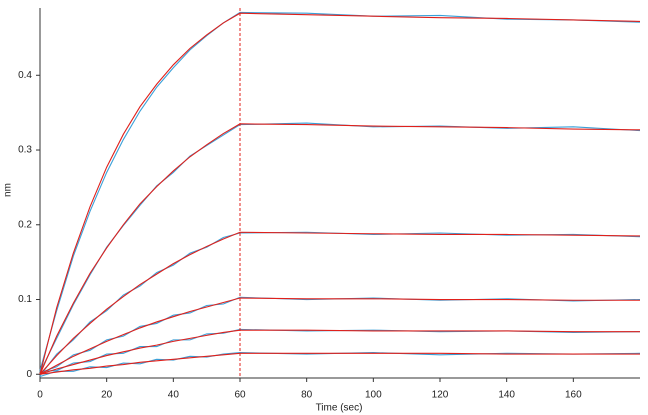  What do you see at coordinates (107, 395) in the screenshot?
I see `x-tick-label: 20` at bounding box center [107, 395].